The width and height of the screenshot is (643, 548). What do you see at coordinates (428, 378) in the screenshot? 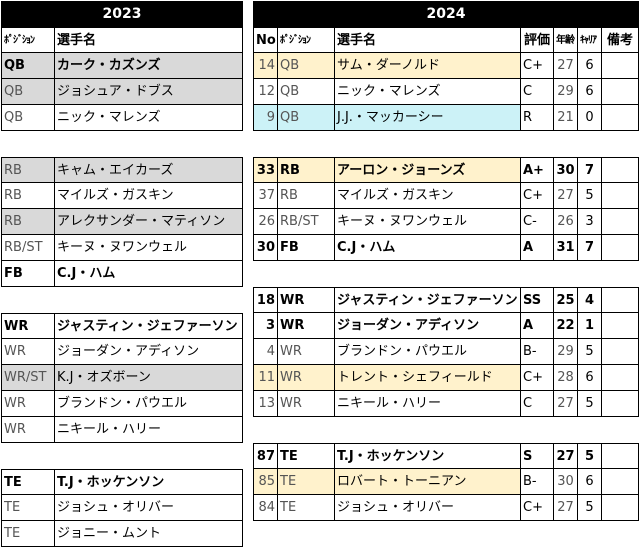
I see `row-player-name: トレント・シェフィールド` at bounding box center [428, 378].